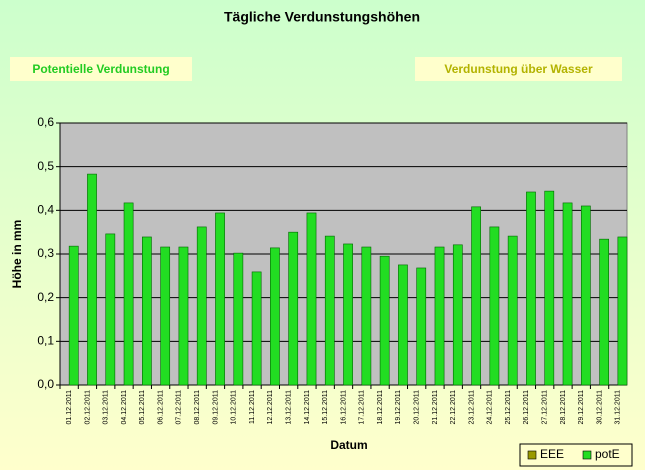 Image resolution: width=645 pixels, height=470 pixels. What do you see at coordinates (607, 454) in the screenshot?
I see `legend-label: potE` at bounding box center [607, 454].